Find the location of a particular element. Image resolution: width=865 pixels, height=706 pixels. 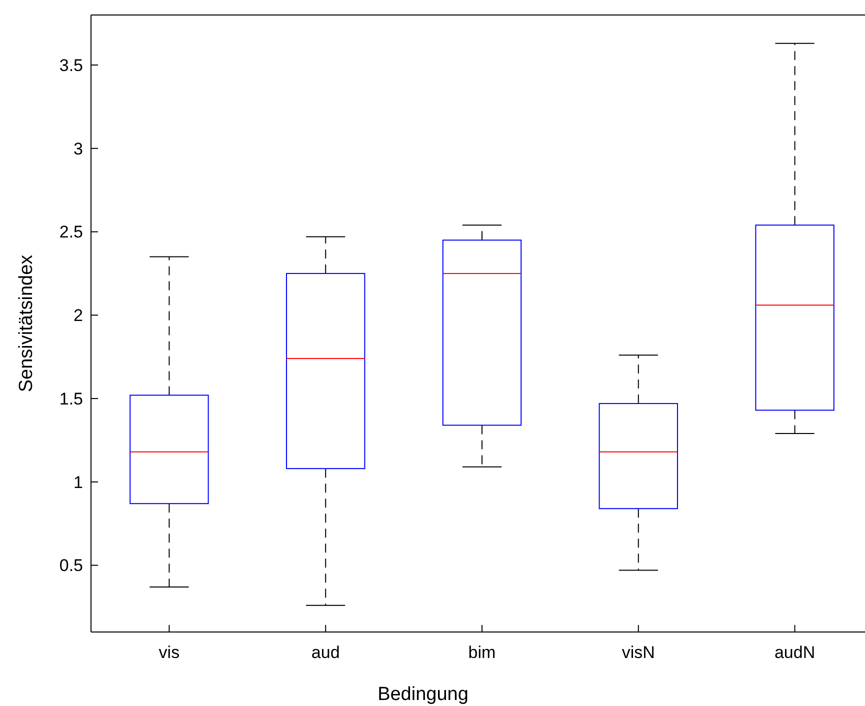

y-tick-label: 2 is located at coordinates (78, 316).